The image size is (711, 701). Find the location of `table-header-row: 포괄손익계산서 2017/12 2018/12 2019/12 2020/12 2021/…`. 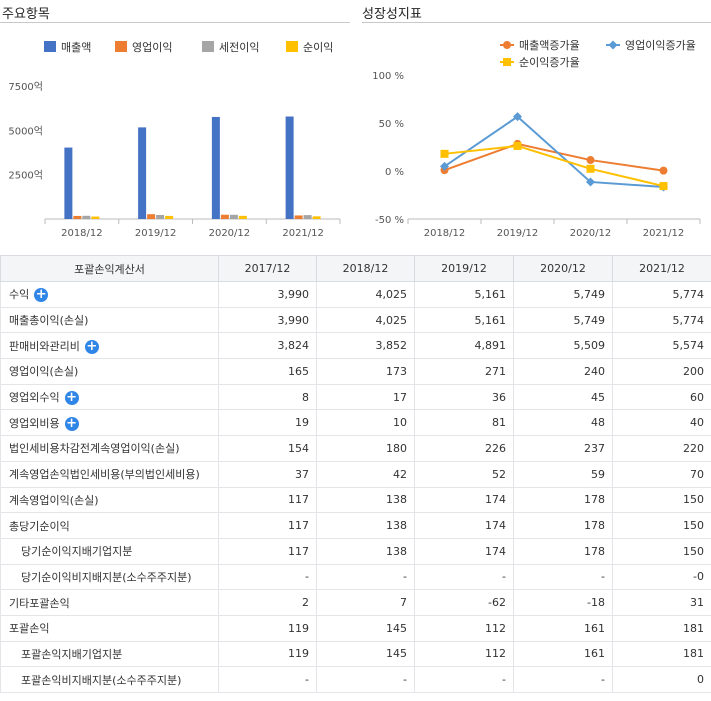

table-header-row: 포괄손익계산서 2017/12 2018/12 2019/12 2020/12 2021/… is located at coordinates (355, 268).